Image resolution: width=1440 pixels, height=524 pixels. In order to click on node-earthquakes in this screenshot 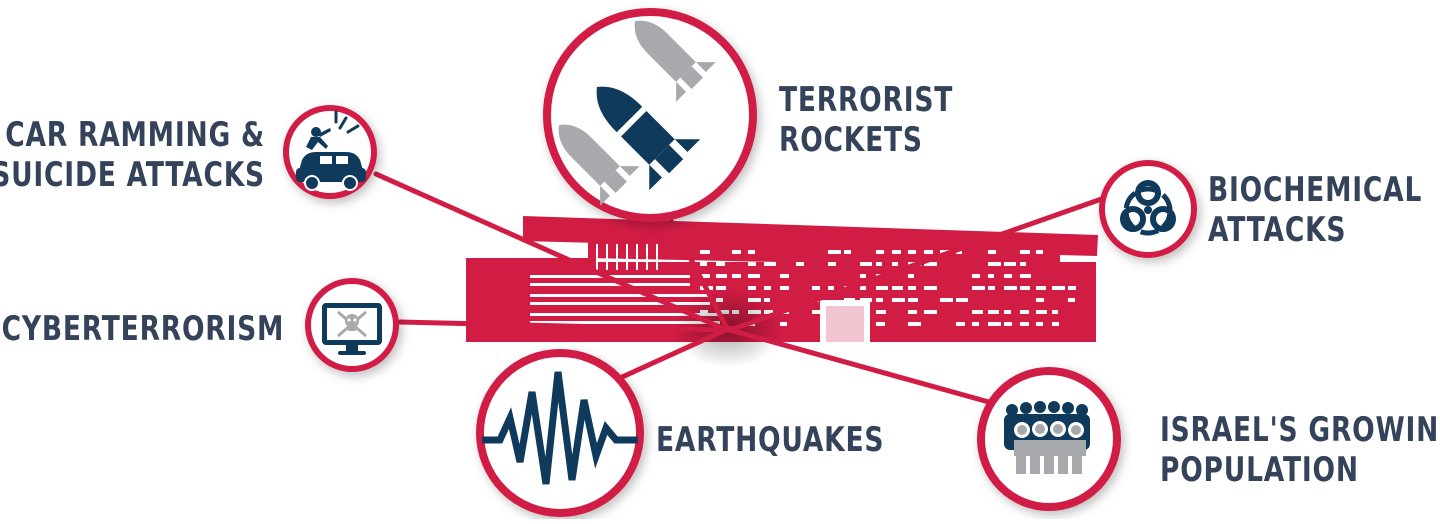, I will do `click(560, 433)`.